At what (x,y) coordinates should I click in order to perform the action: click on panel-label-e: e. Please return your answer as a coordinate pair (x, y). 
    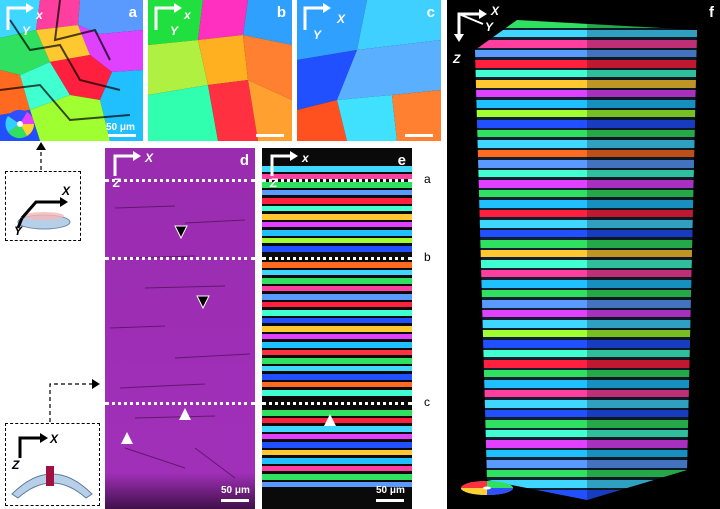
    Looking at the image, I should click on (401, 160).